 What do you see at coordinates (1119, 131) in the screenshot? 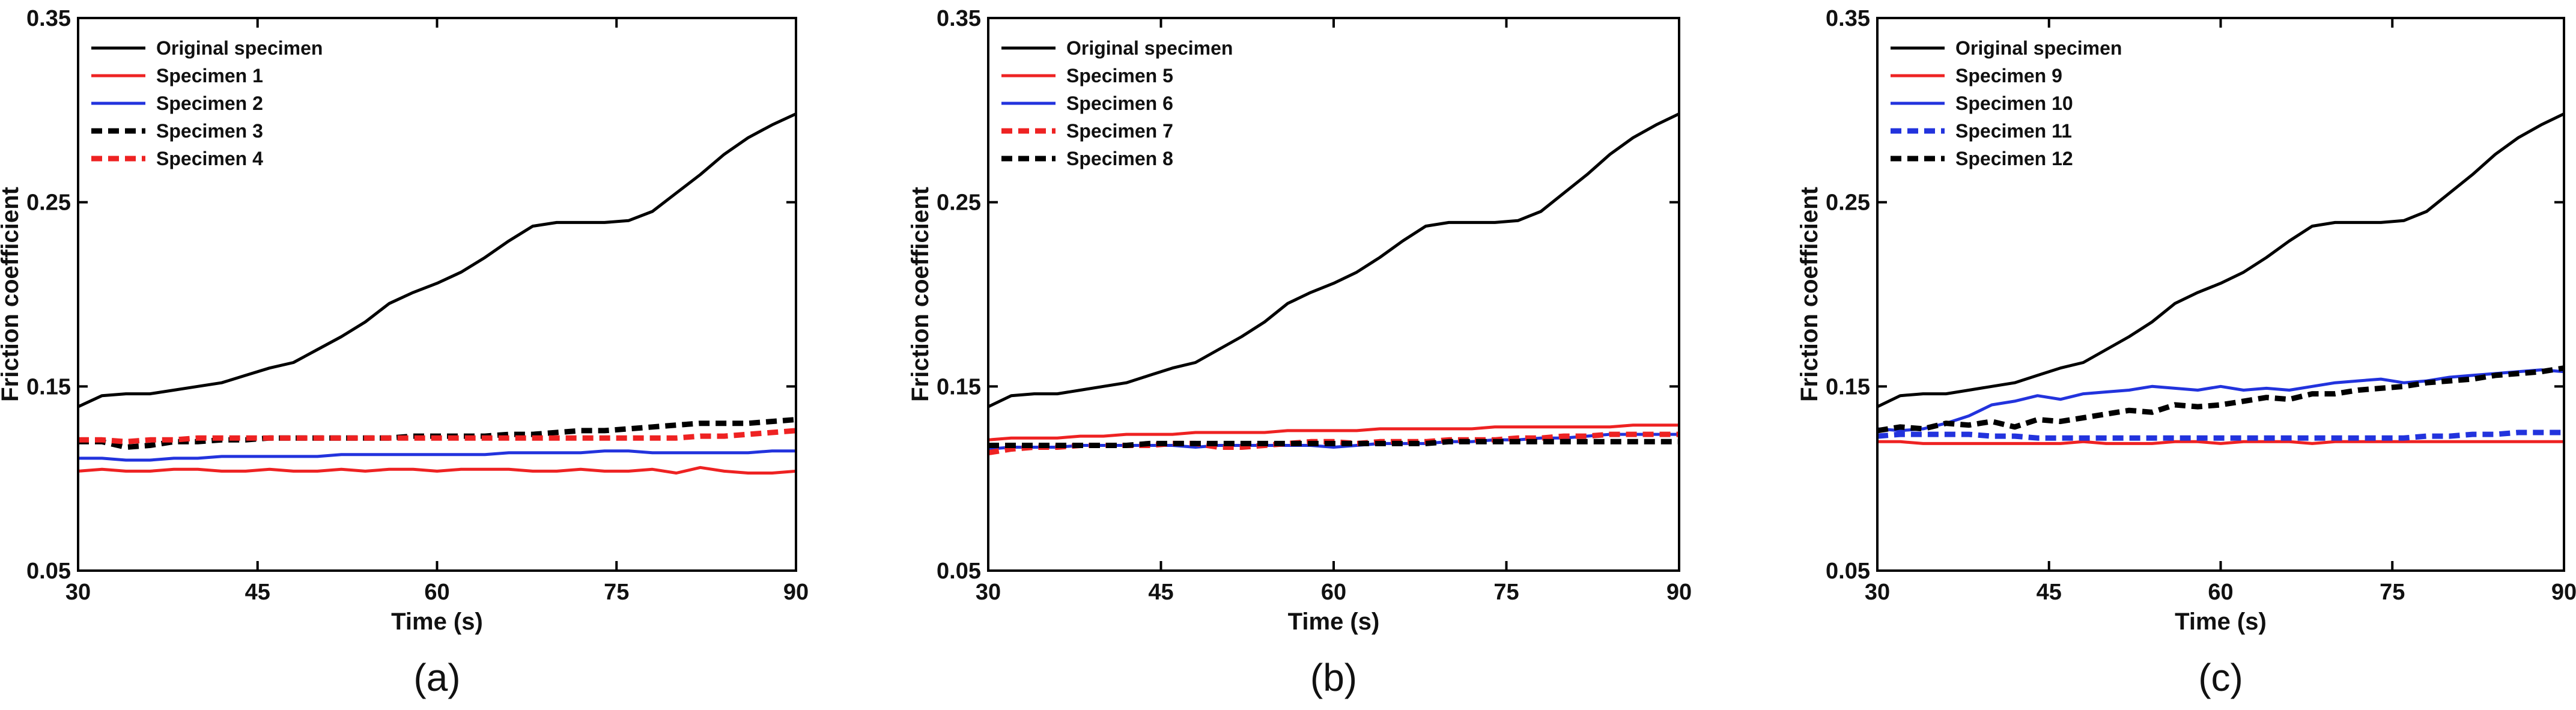
I see `legend-label: Specimen 7` at bounding box center [1119, 131].